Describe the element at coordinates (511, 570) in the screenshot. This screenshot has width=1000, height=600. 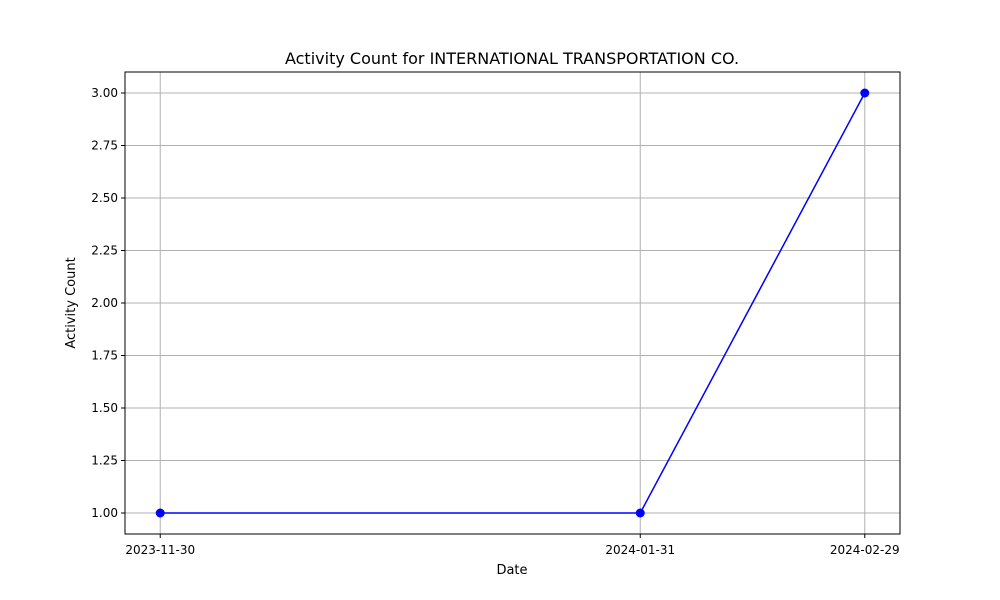
I see `x-axis-title: Date` at that location.